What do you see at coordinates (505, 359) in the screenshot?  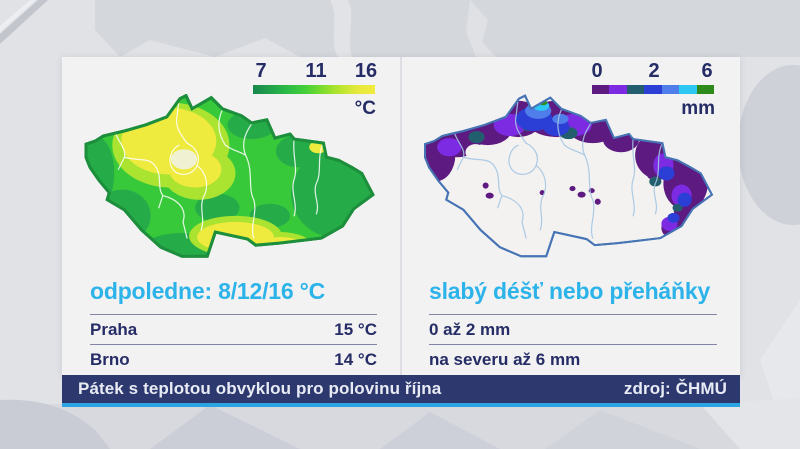 I see `precipitation-range-north: na severu až 6 mm` at bounding box center [505, 359].